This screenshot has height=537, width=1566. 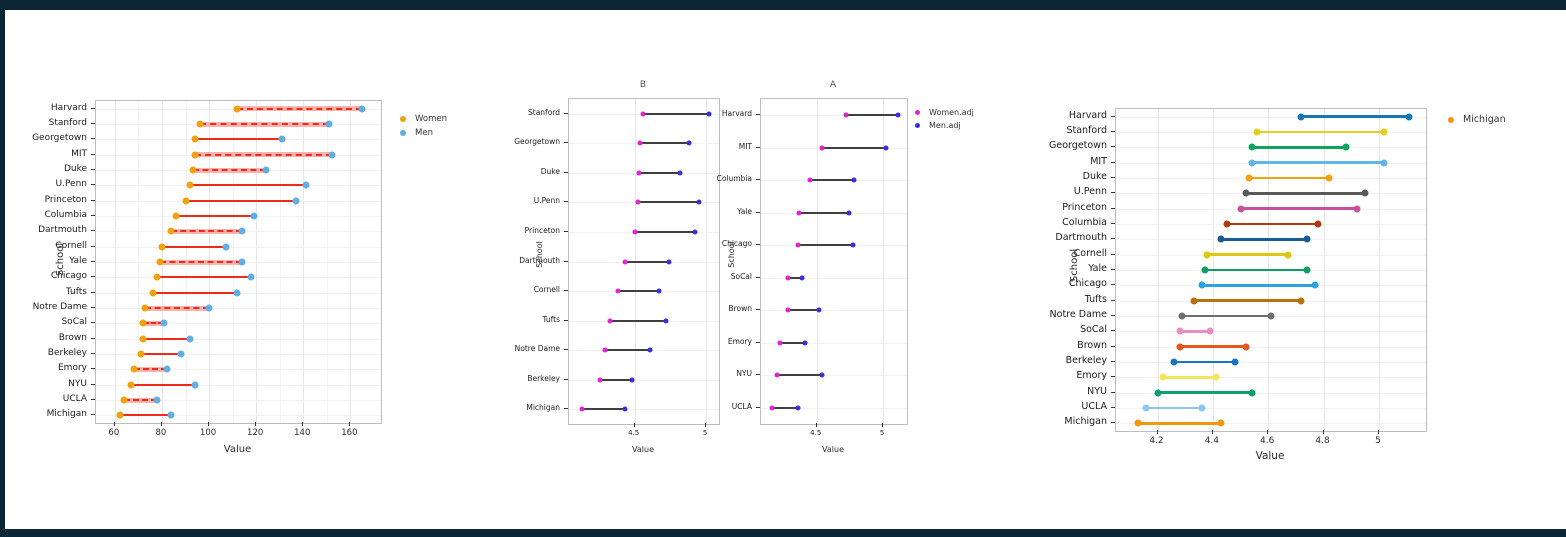 I want to click on category-label: Michigan, so click(x=1085, y=422).